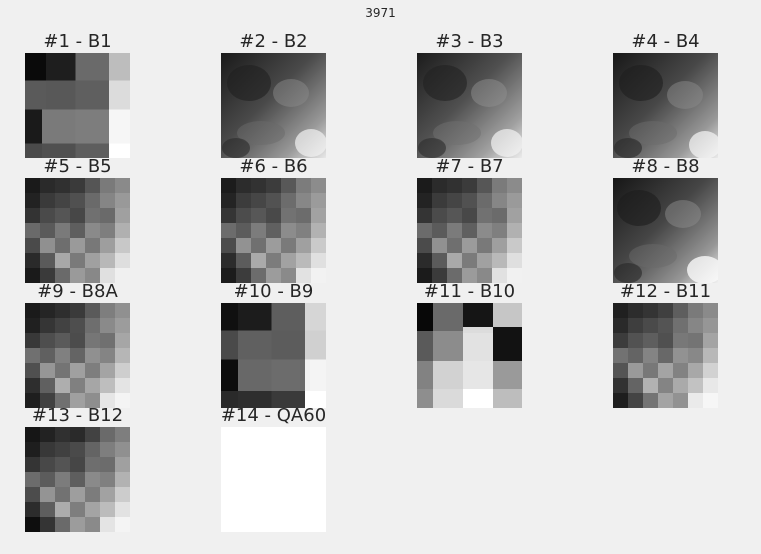 The height and width of the screenshot is (554, 761). What do you see at coordinates (273, 41) in the screenshot?
I see `panel-title: #2 - B2` at bounding box center [273, 41].